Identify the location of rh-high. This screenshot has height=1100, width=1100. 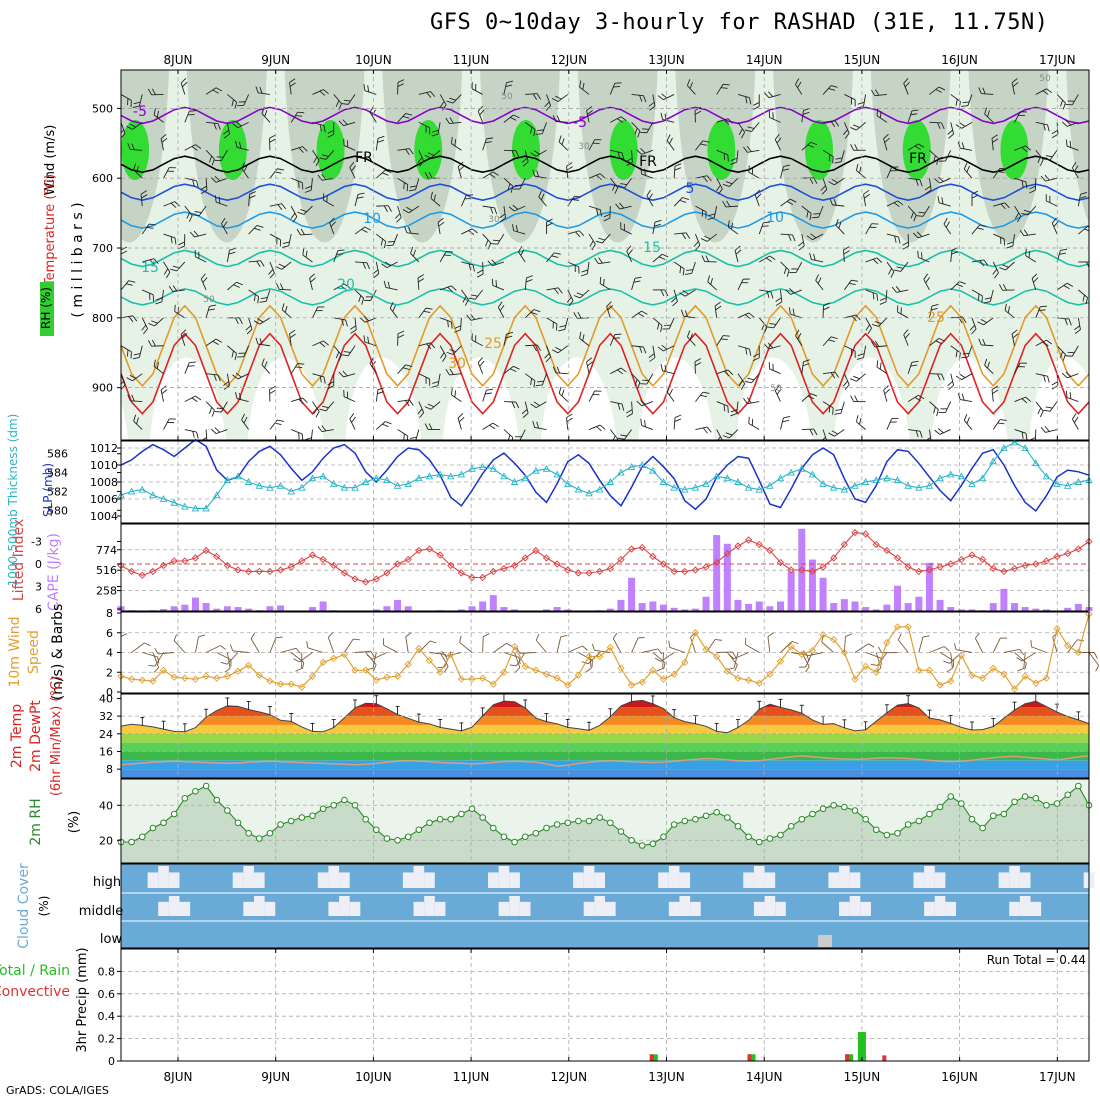
(623, 150).